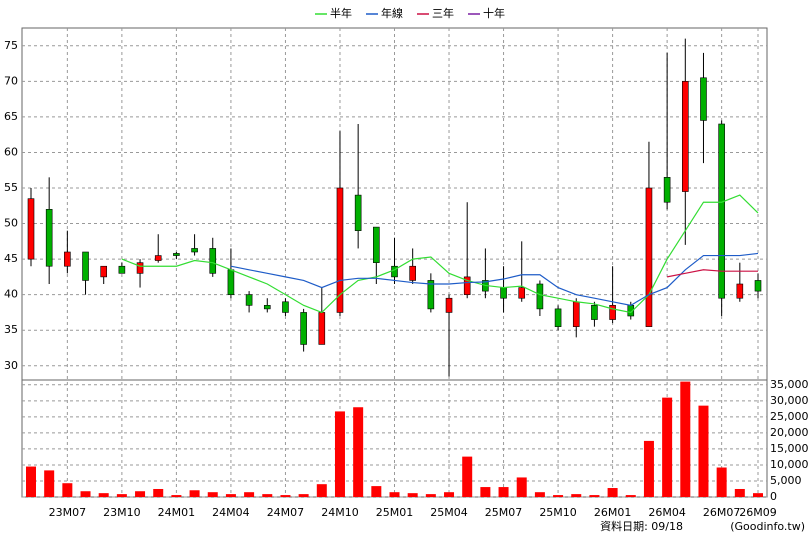 This screenshot has height=540, width=808. I want to click on y-tick-label: 70, so click(11, 80).